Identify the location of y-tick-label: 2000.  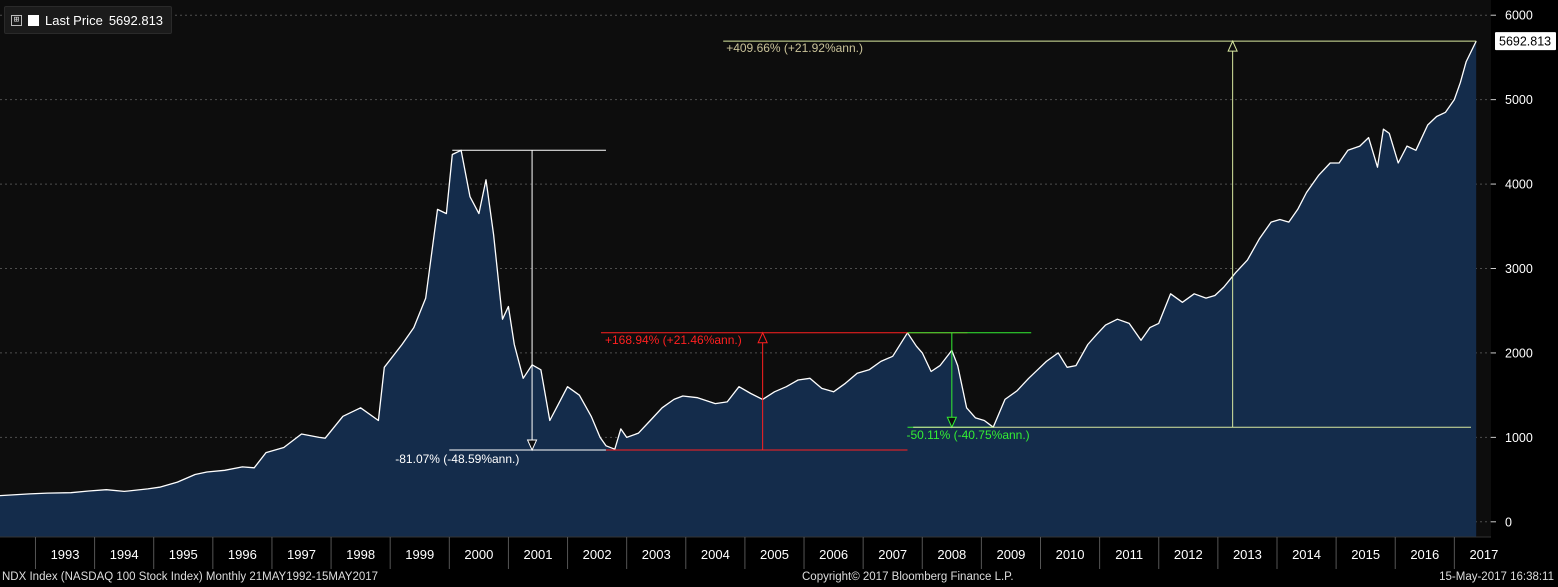
(1519, 353).